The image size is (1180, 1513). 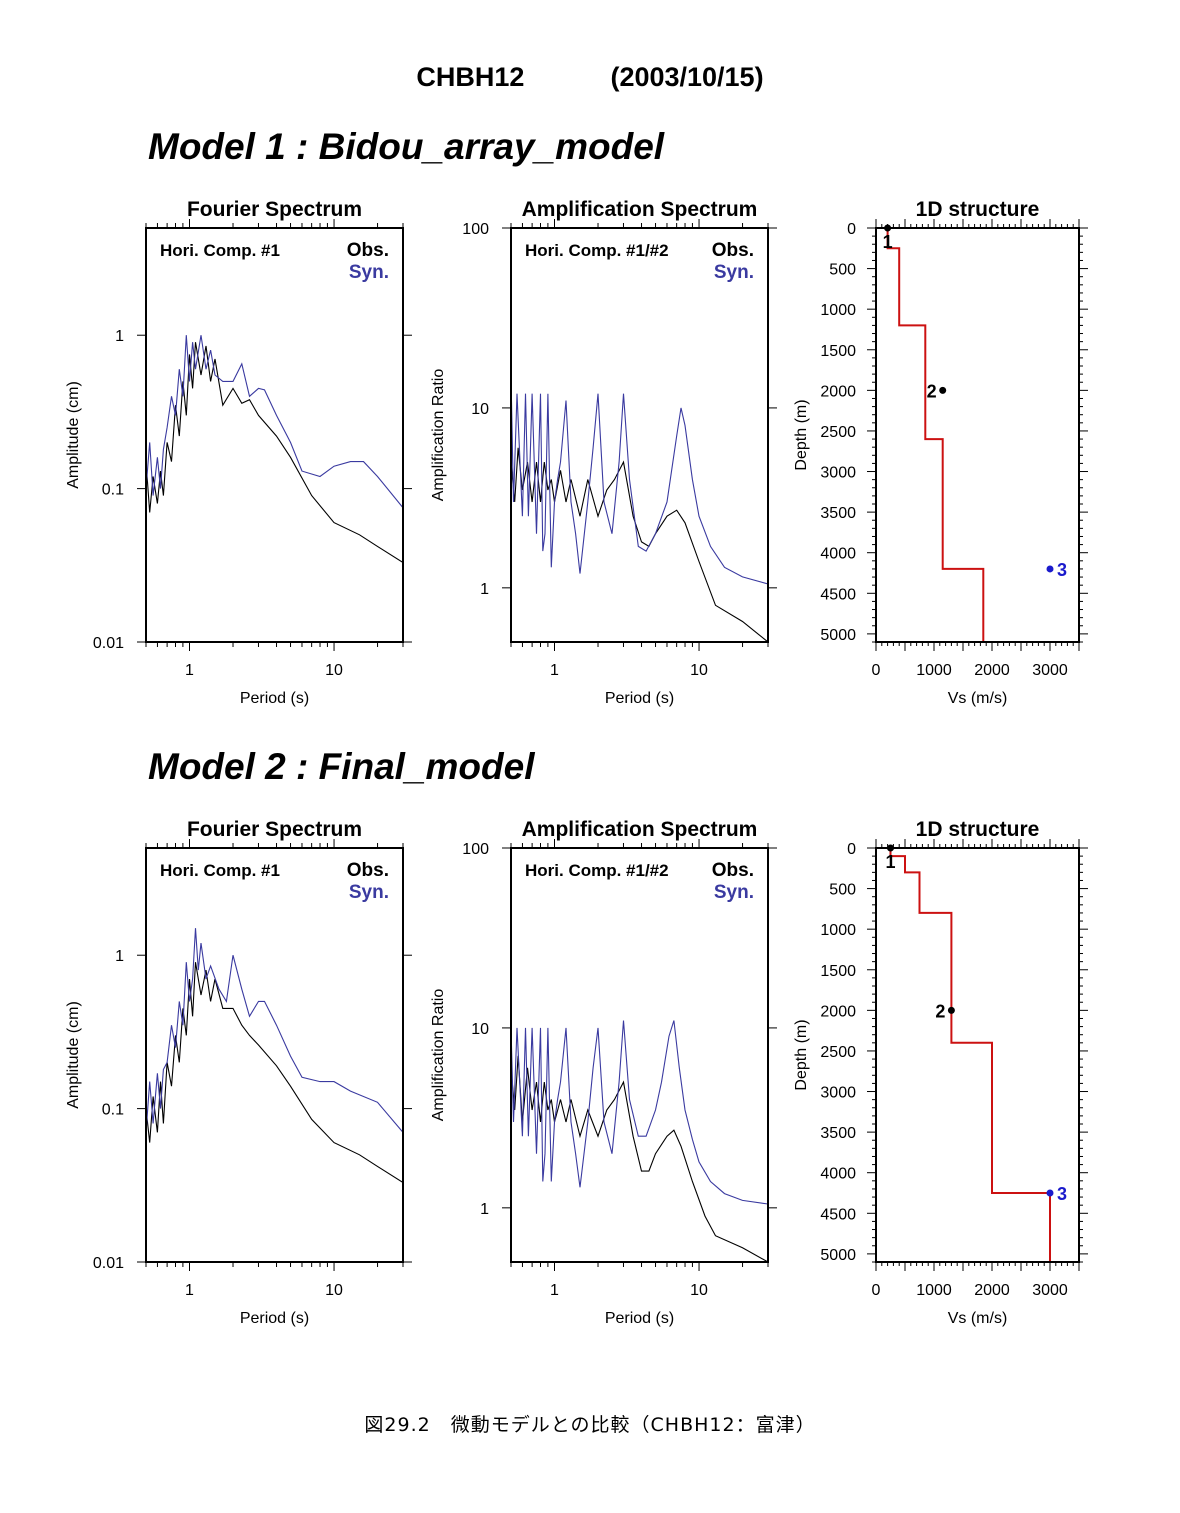 I want to click on m2-structure-ytick-label: 5000, so click(x=838, y=1255).